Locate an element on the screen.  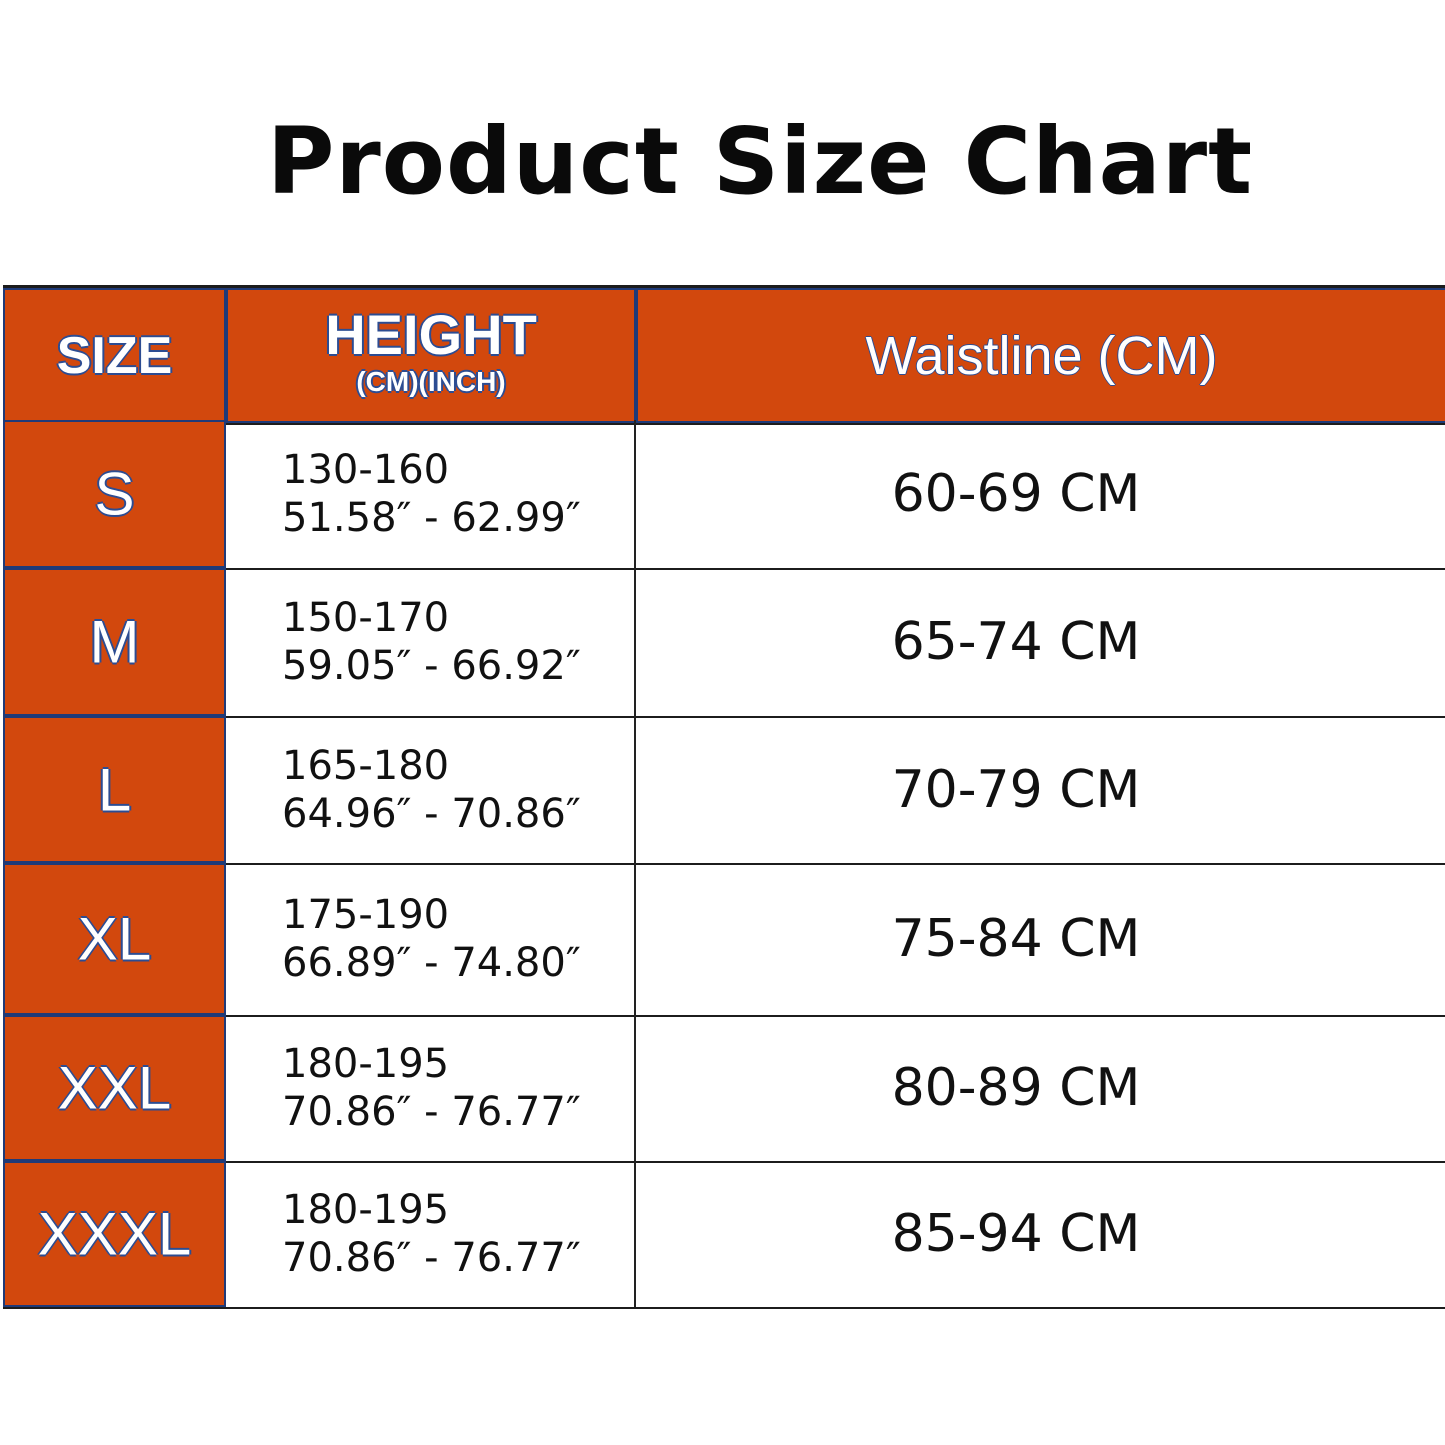
header-height-units: (CM)(INCH) is located at coordinates (431, 381).